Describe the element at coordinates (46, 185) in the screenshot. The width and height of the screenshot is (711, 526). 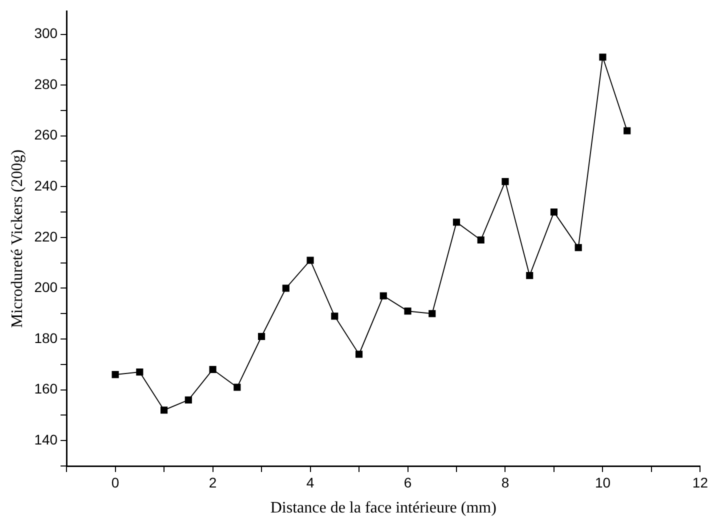
I see `y-tick-label: 240` at that location.